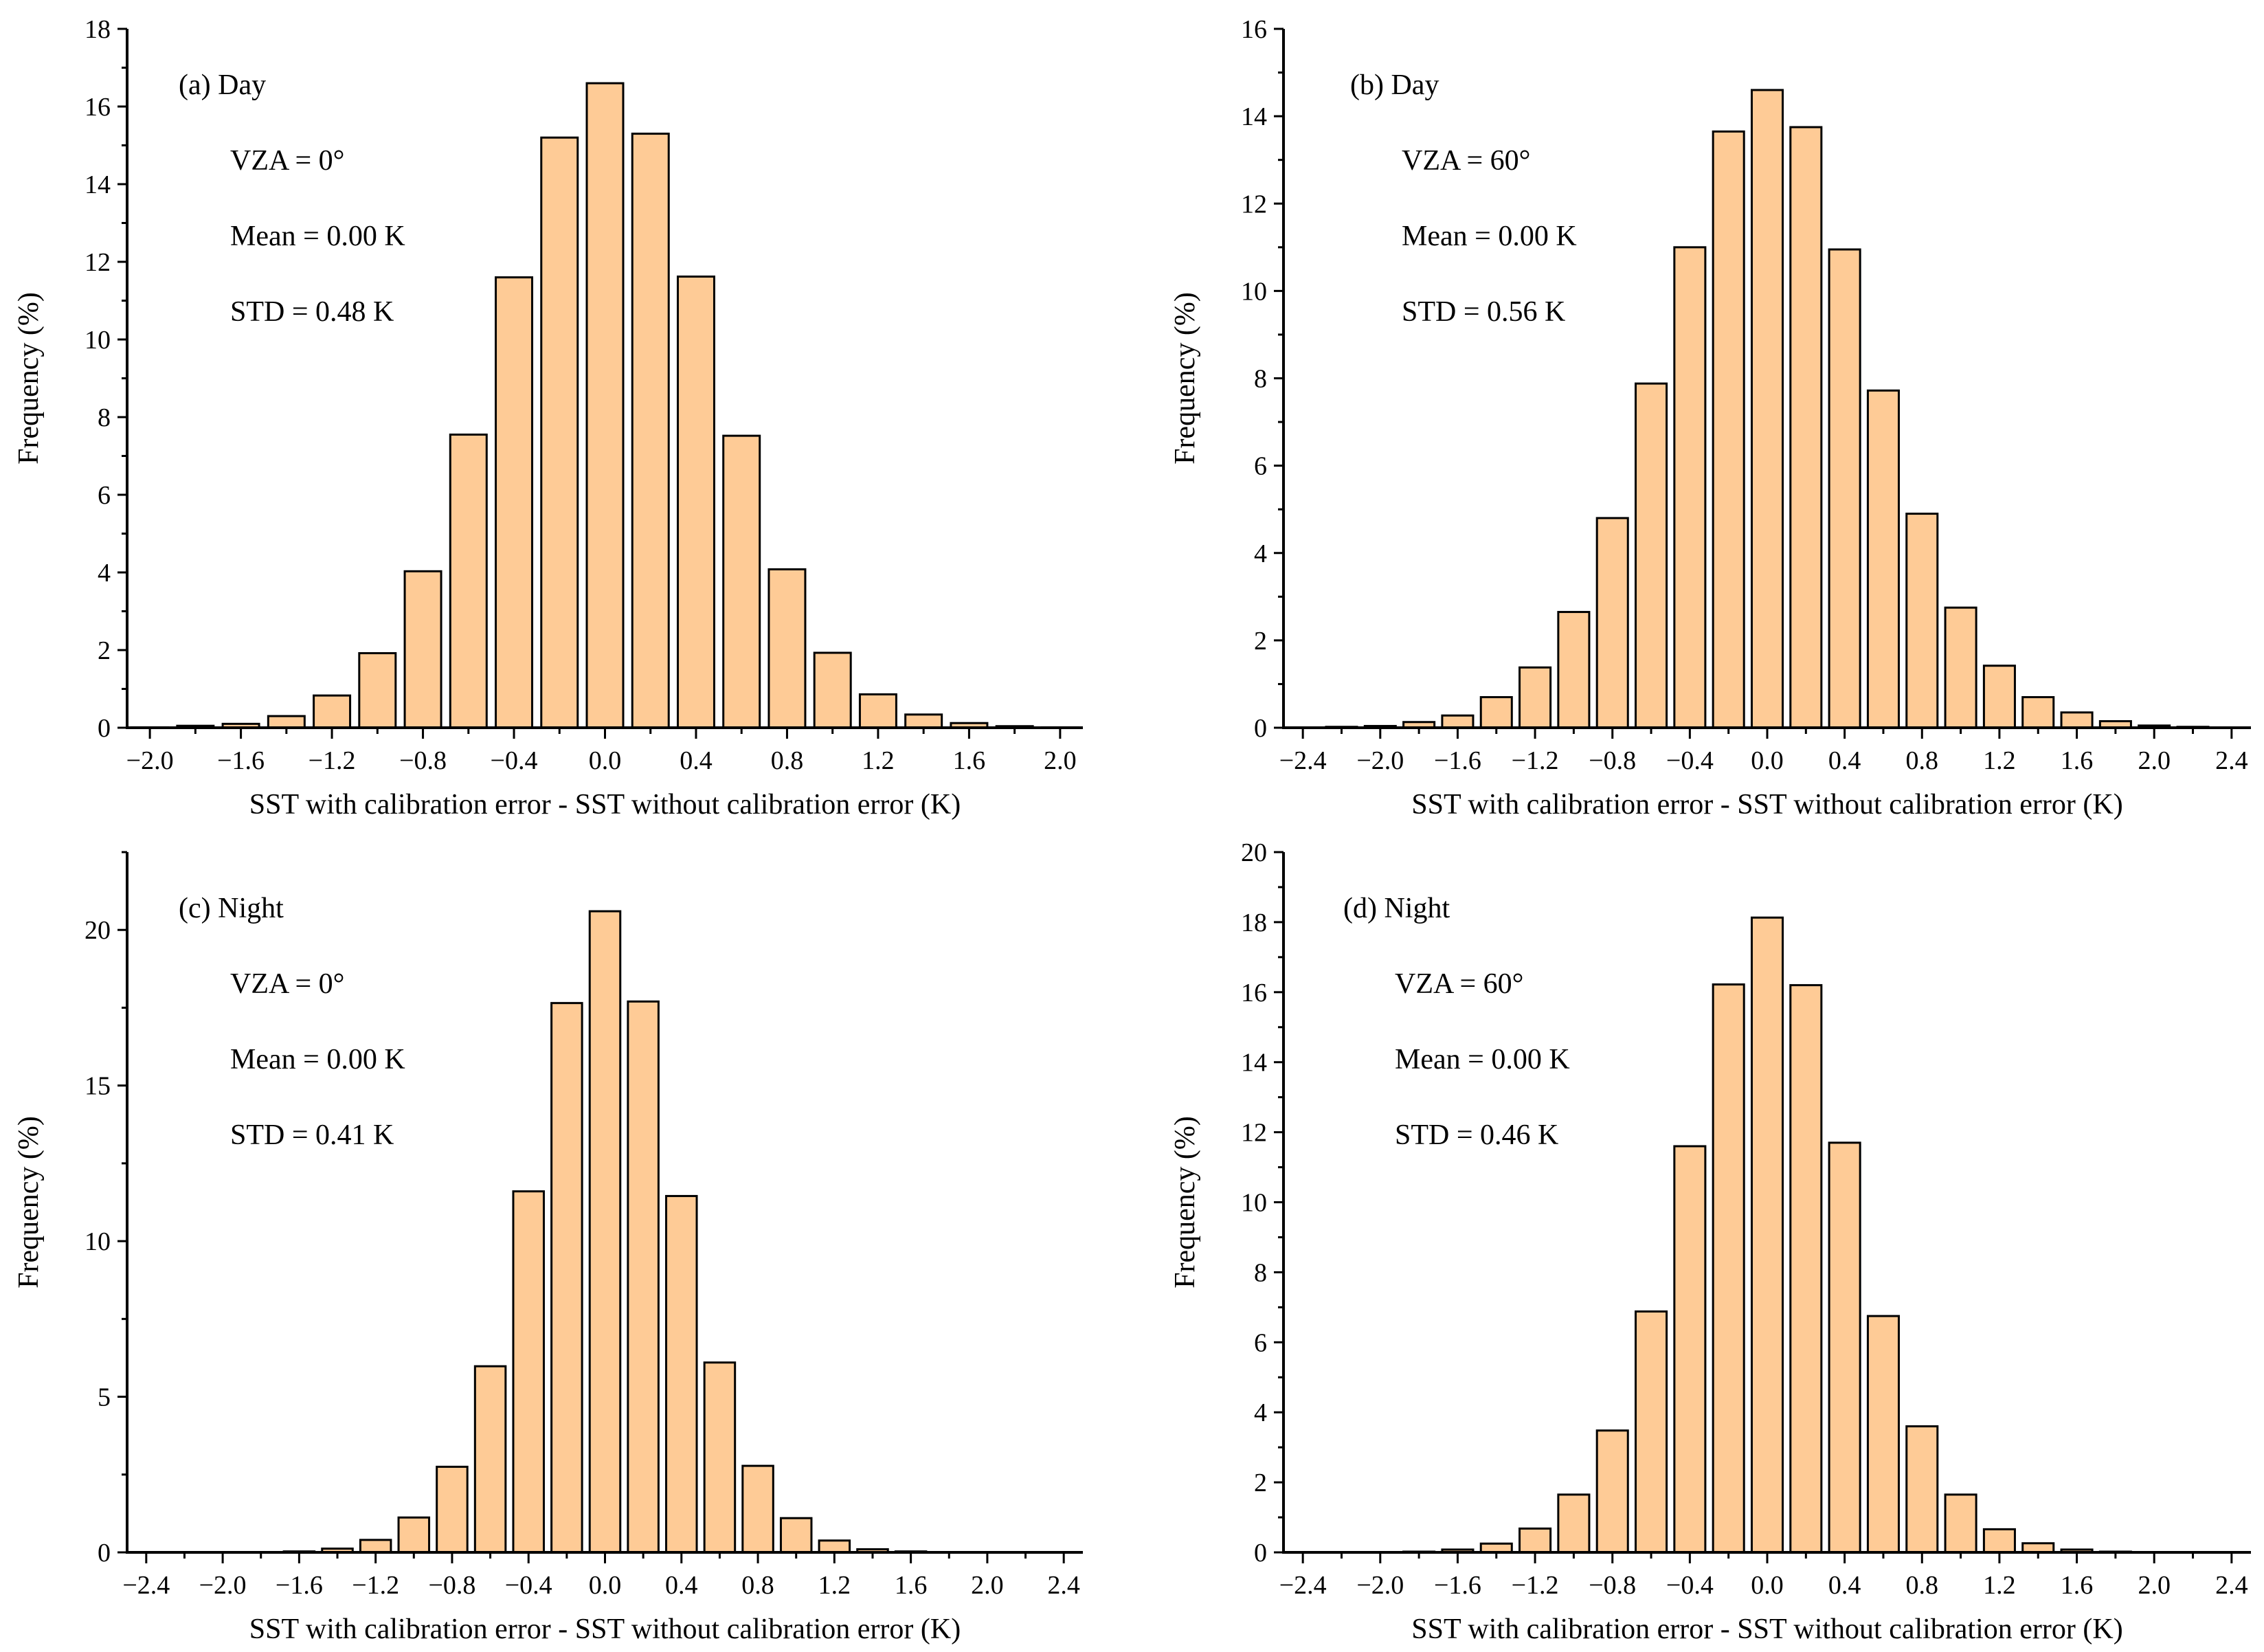  I want to click on x-tick-label: 1.6, so click(2077, 1585).